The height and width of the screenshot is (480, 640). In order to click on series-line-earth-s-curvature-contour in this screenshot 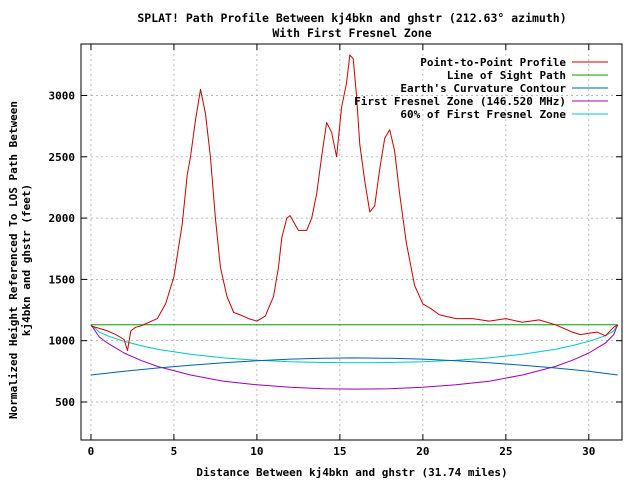, I will do `click(354, 366)`.